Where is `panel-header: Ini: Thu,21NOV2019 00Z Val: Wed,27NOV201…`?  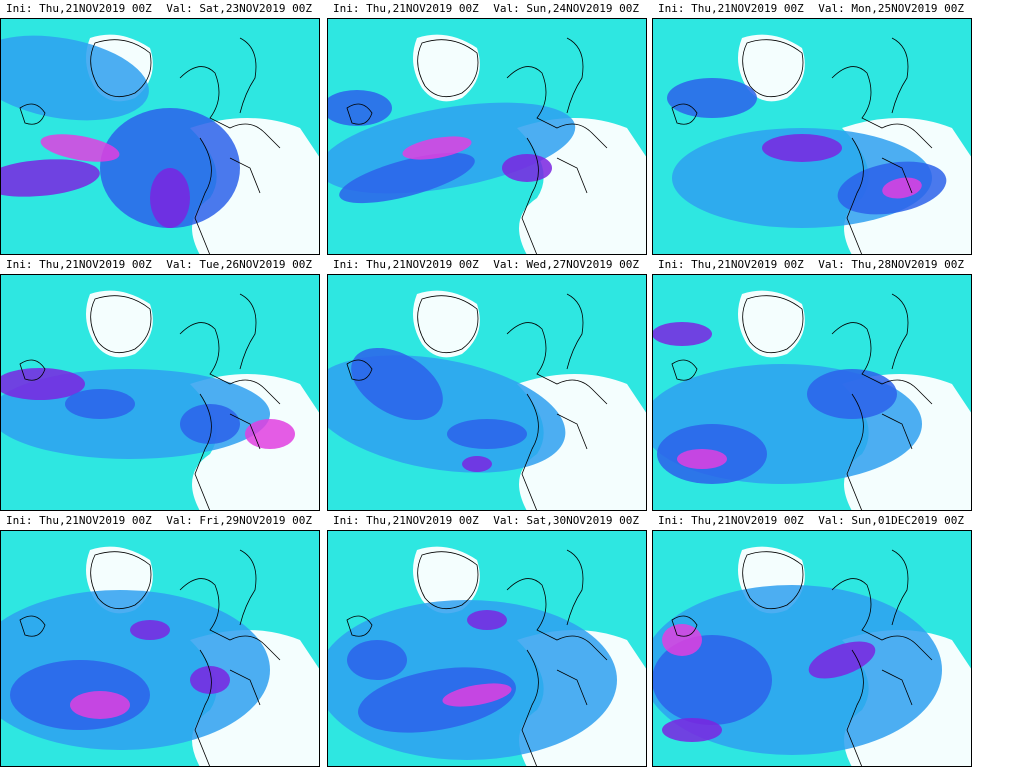 panel-header: Ini: Thu,21NOV2019 00Z Val: Wed,27NOV201… is located at coordinates (487, 265).